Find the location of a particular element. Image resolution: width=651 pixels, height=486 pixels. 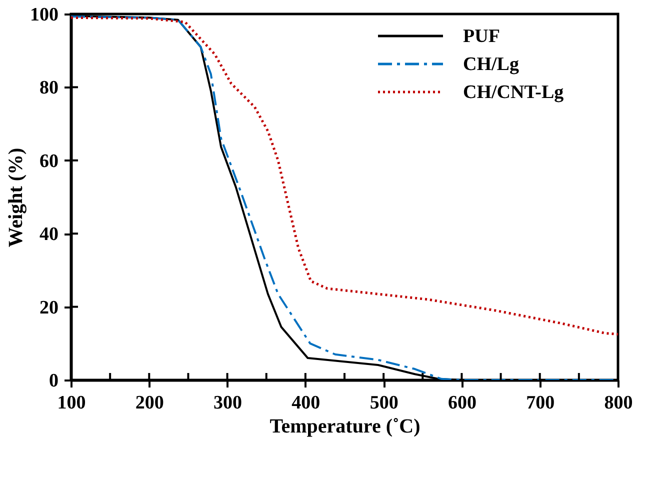

x-tick-label: 200 is located at coordinates (149, 403).